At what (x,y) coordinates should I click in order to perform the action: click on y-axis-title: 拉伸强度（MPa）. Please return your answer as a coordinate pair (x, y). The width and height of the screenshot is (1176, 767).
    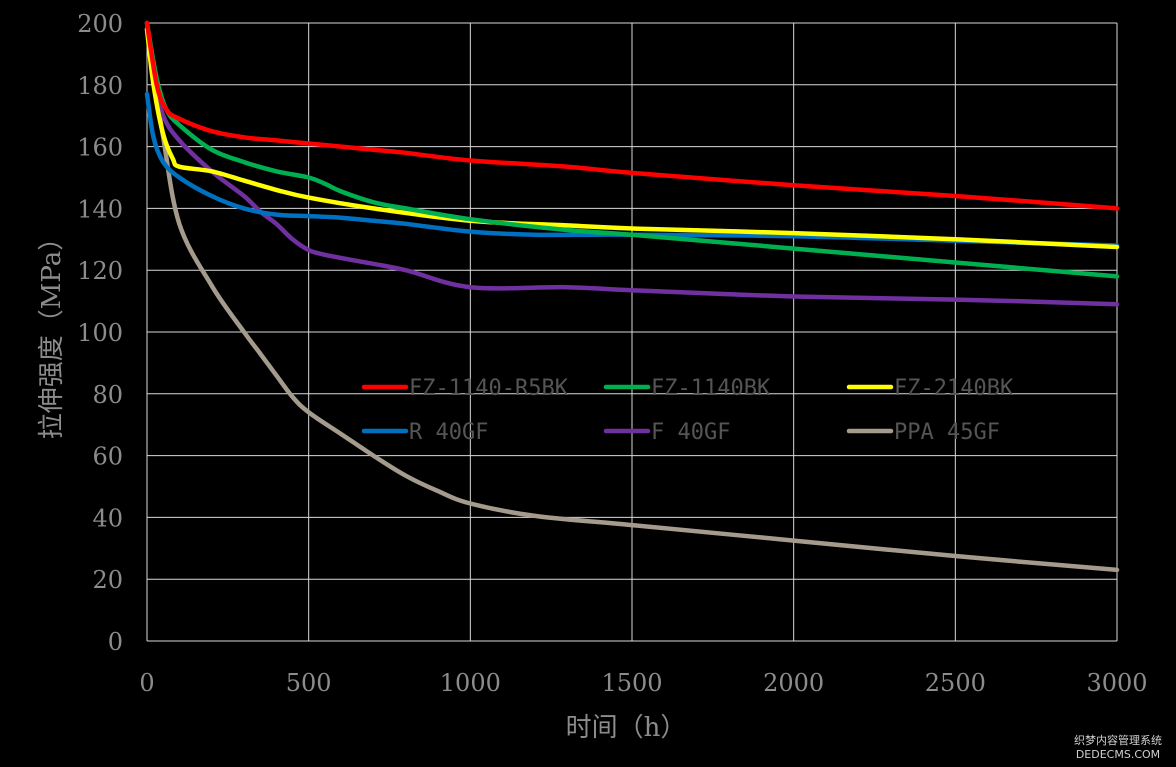
    Looking at the image, I should click on (52, 332).